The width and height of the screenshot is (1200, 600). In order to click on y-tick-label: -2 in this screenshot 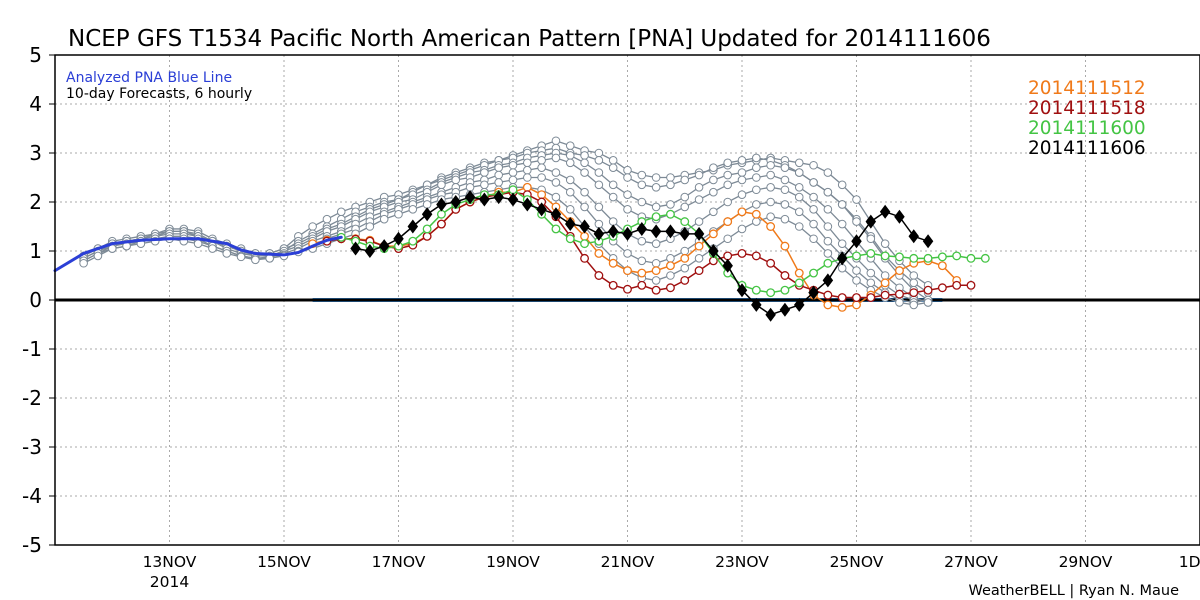, I will do `click(32, 398)`.